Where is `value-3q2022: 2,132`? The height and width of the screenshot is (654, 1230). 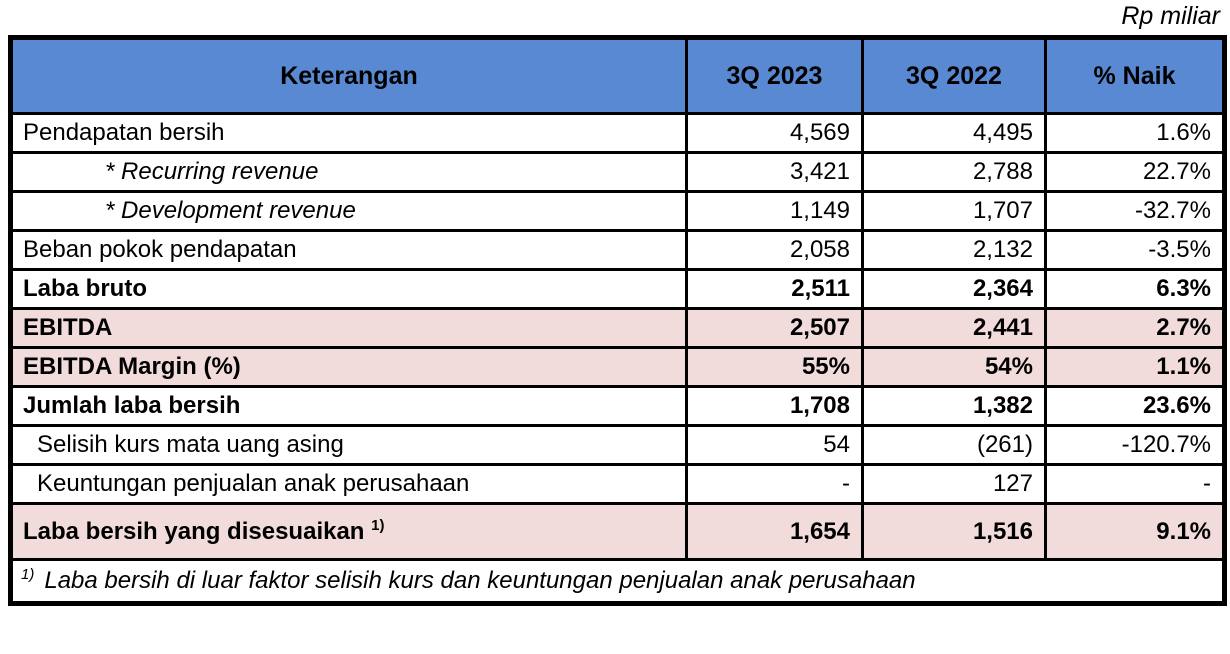 value-3q2022: 2,132 is located at coordinates (954, 250).